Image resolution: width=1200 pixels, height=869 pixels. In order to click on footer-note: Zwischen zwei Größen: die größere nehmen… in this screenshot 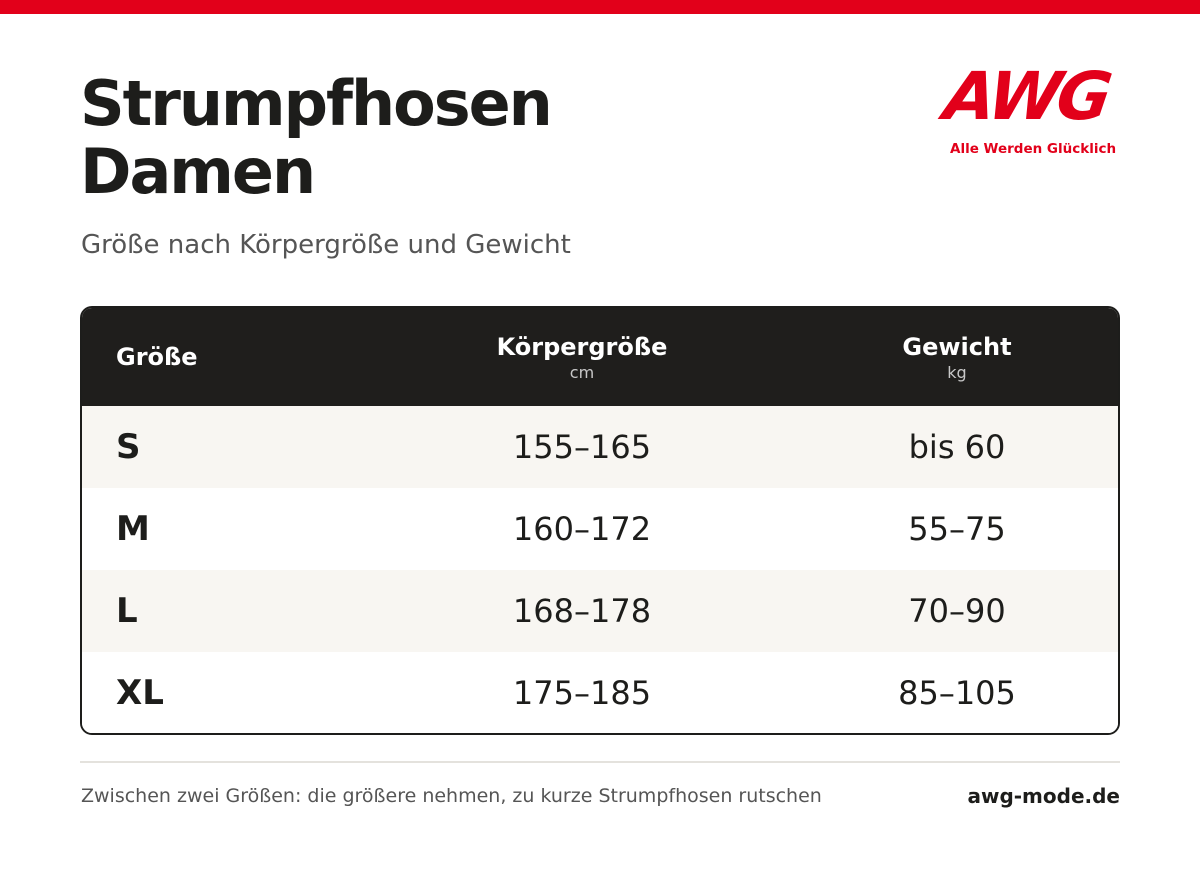, I will do `click(451, 796)`.